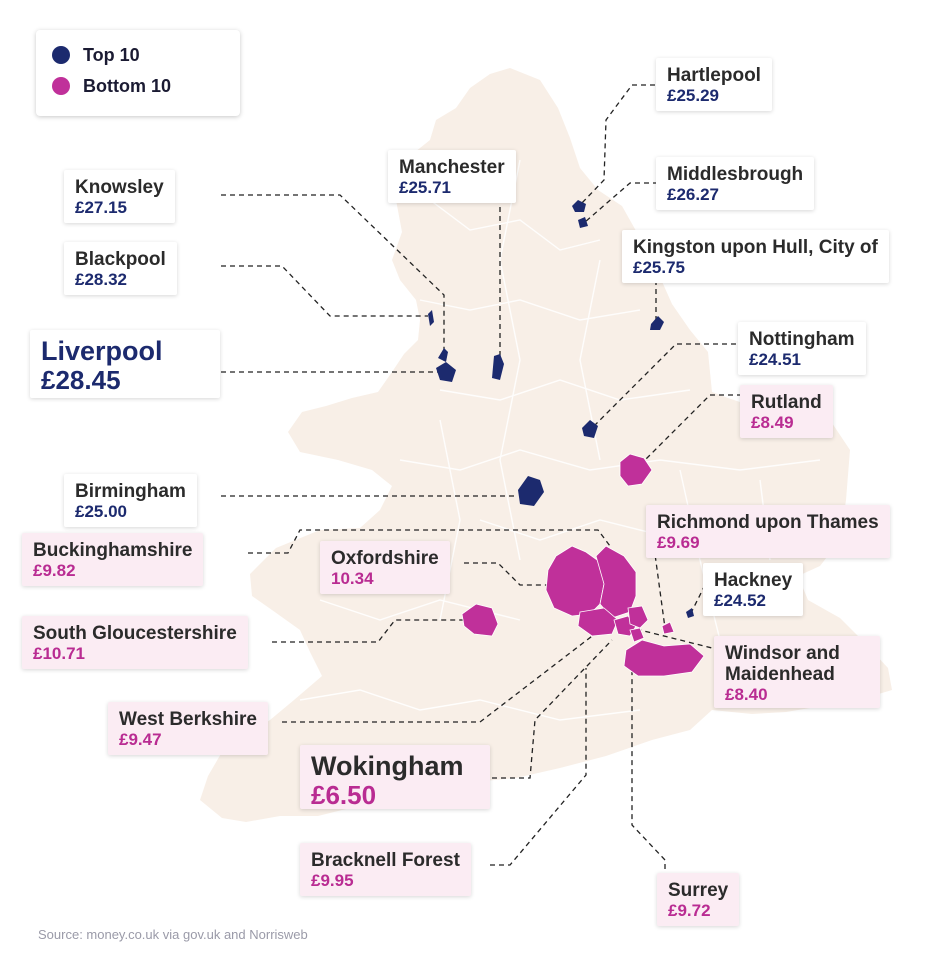 Image resolution: width=926 pixels, height=977 pixels. I want to click on label-blackpool: Blackpool £28.32, so click(120, 268).